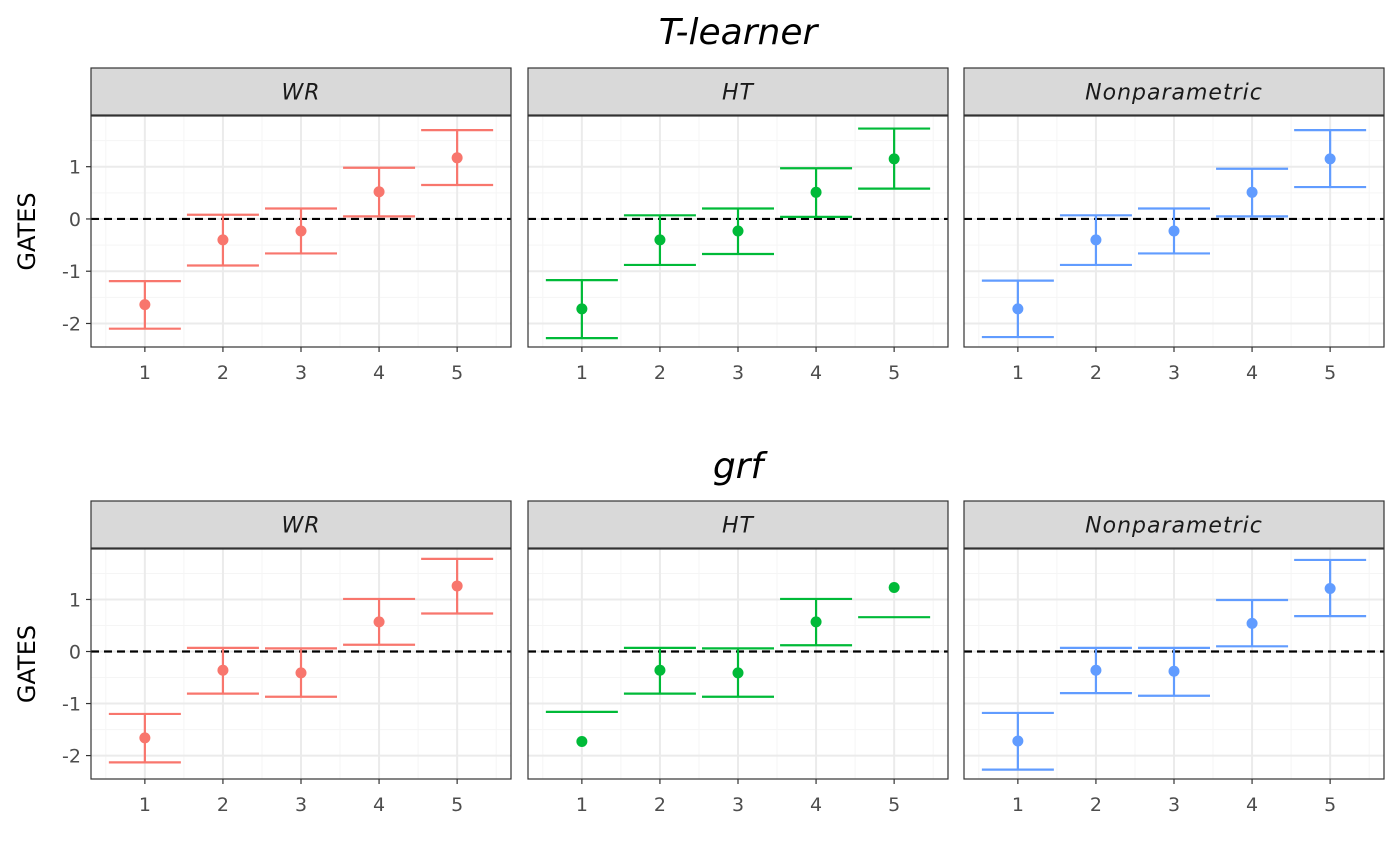 The height and width of the screenshot is (866, 1400). I want to click on panel-WR-0: WR 1 2 3 4 5, so click(301, 225).